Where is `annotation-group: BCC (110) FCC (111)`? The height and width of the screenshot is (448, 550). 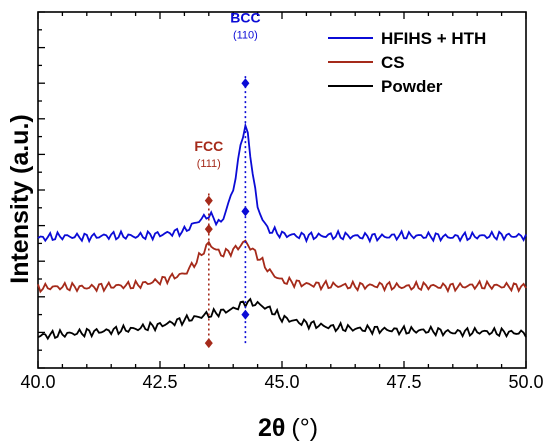
annotation-group: BCC (110) FCC (111) is located at coordinates (227, 179).